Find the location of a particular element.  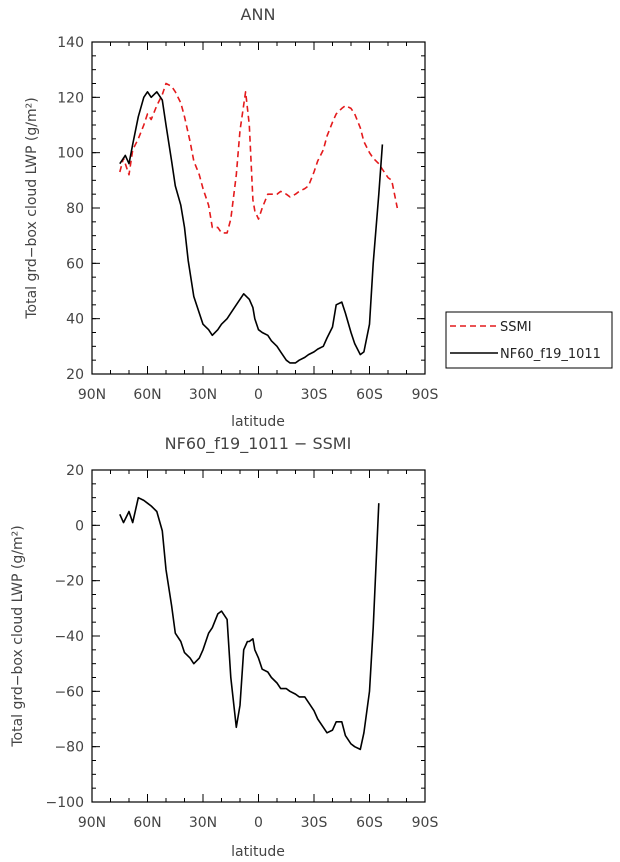

top-y-tick-label: 20 is located at coordinates (75, 375).